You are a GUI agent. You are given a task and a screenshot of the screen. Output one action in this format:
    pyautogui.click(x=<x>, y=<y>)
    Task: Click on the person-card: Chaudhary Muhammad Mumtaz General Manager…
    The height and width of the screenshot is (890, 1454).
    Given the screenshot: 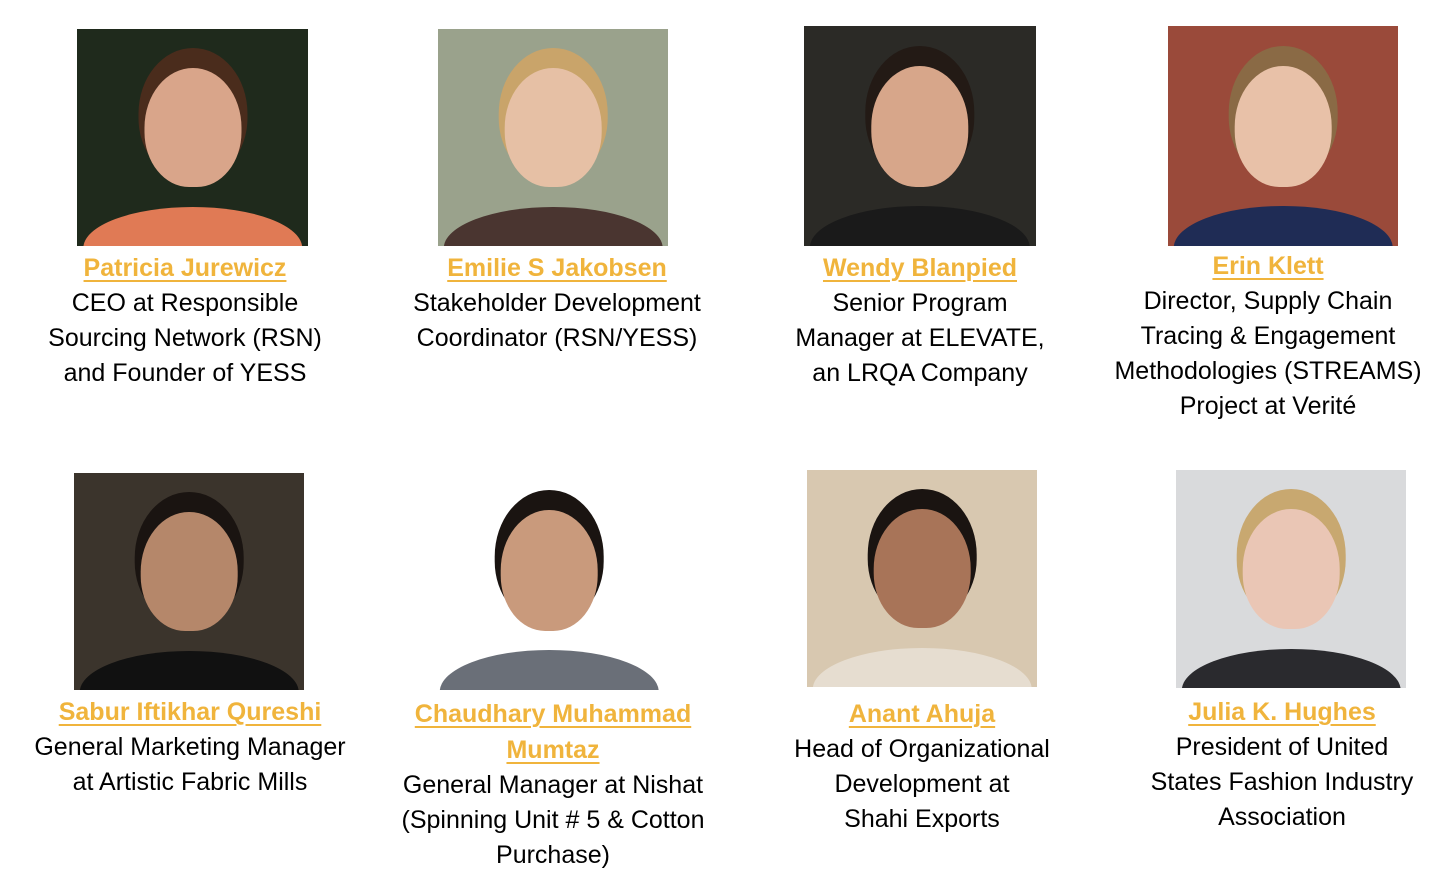 What is the action you would take?
    pyautogui.click(x=553, y=784)
    